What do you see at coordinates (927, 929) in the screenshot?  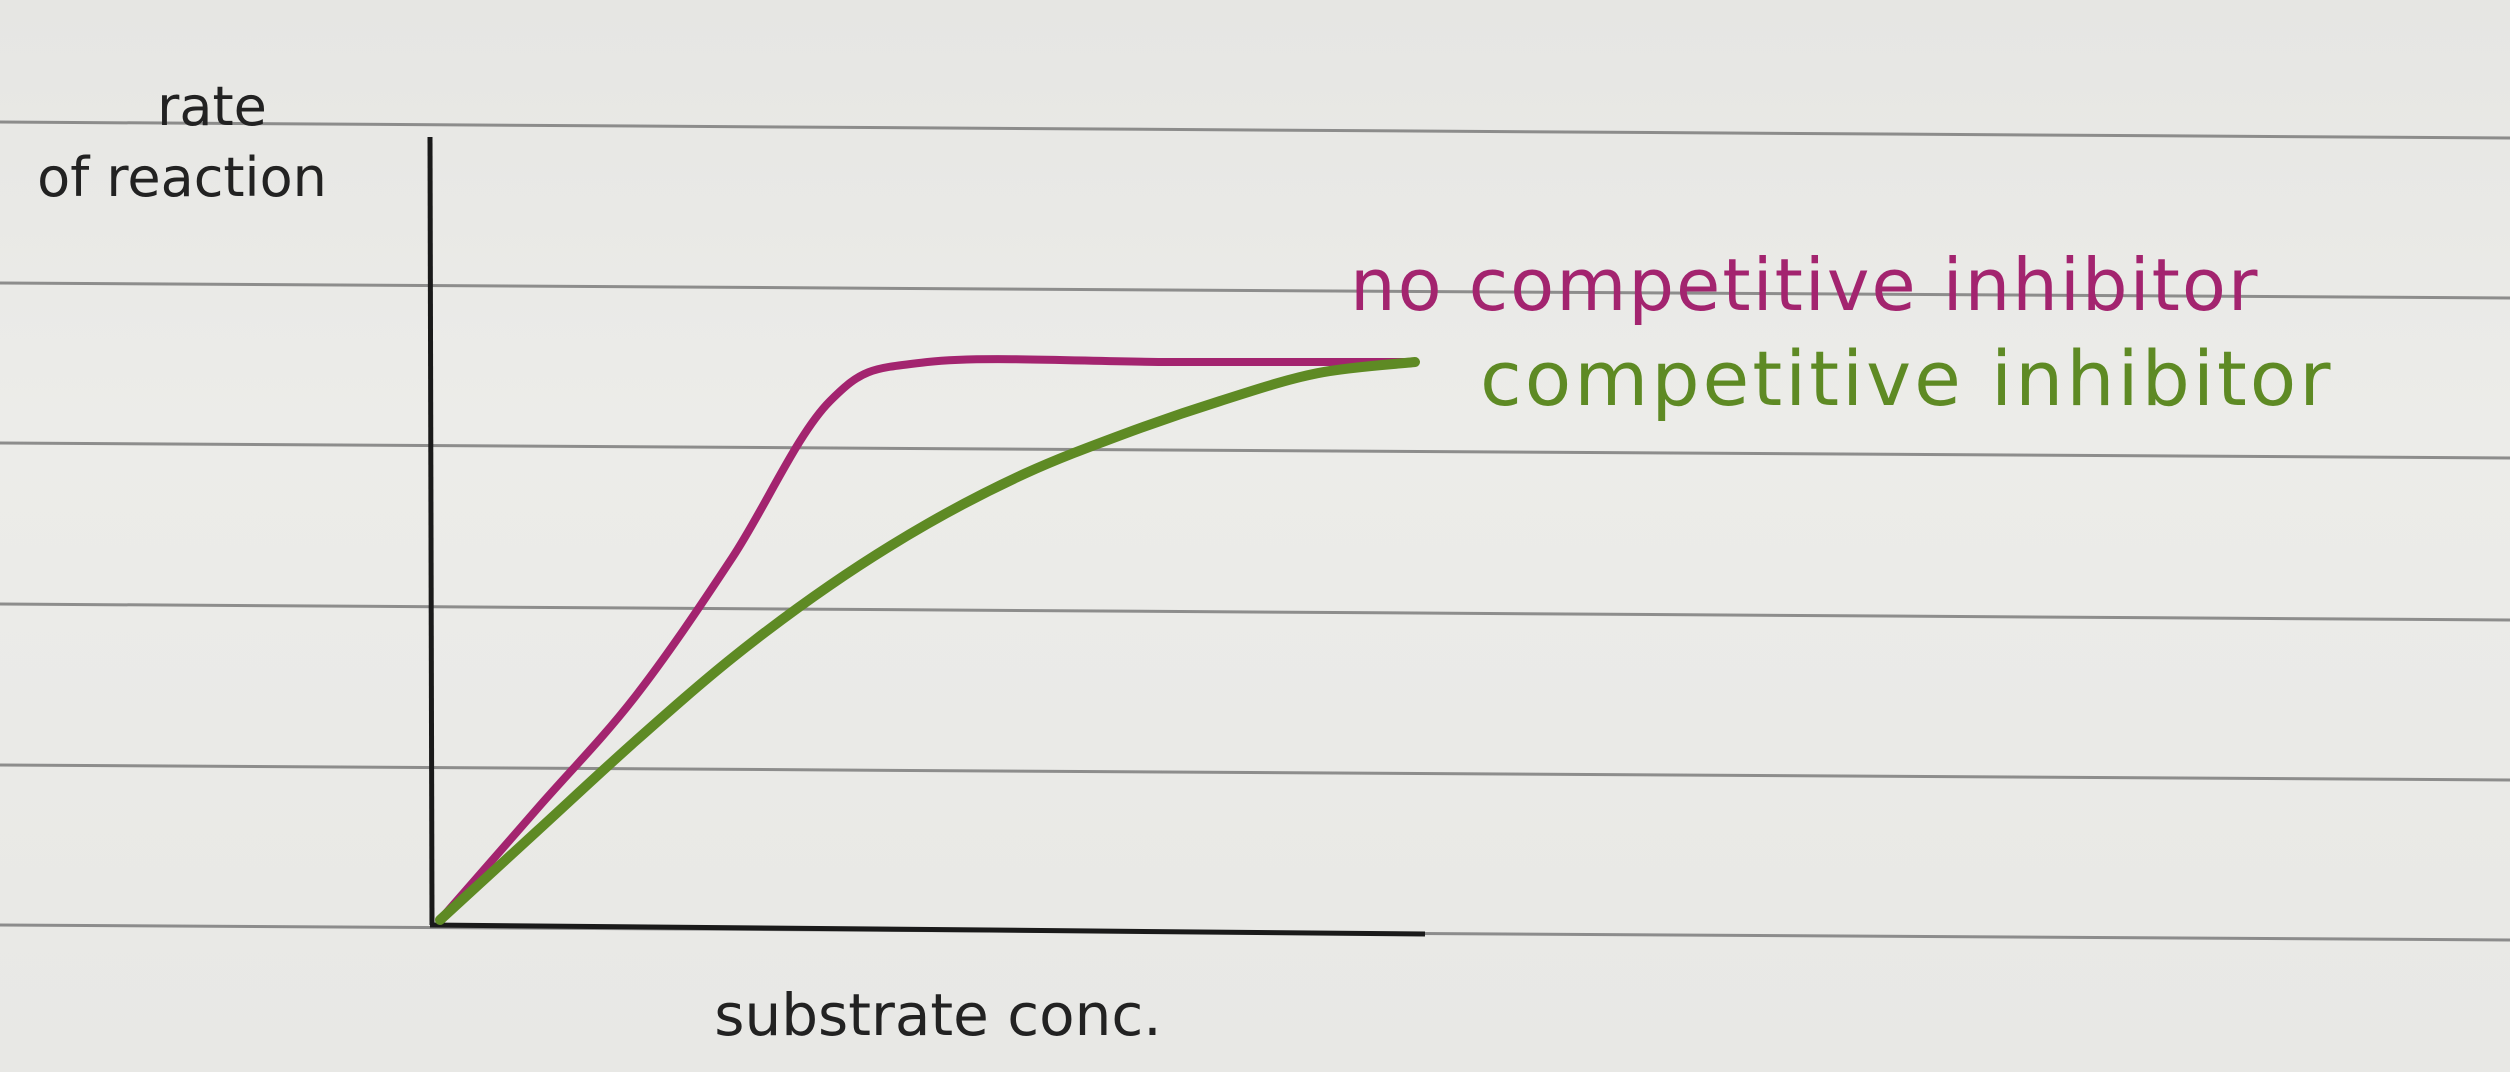 I see `x-axis` at bounding box center [927, 929].